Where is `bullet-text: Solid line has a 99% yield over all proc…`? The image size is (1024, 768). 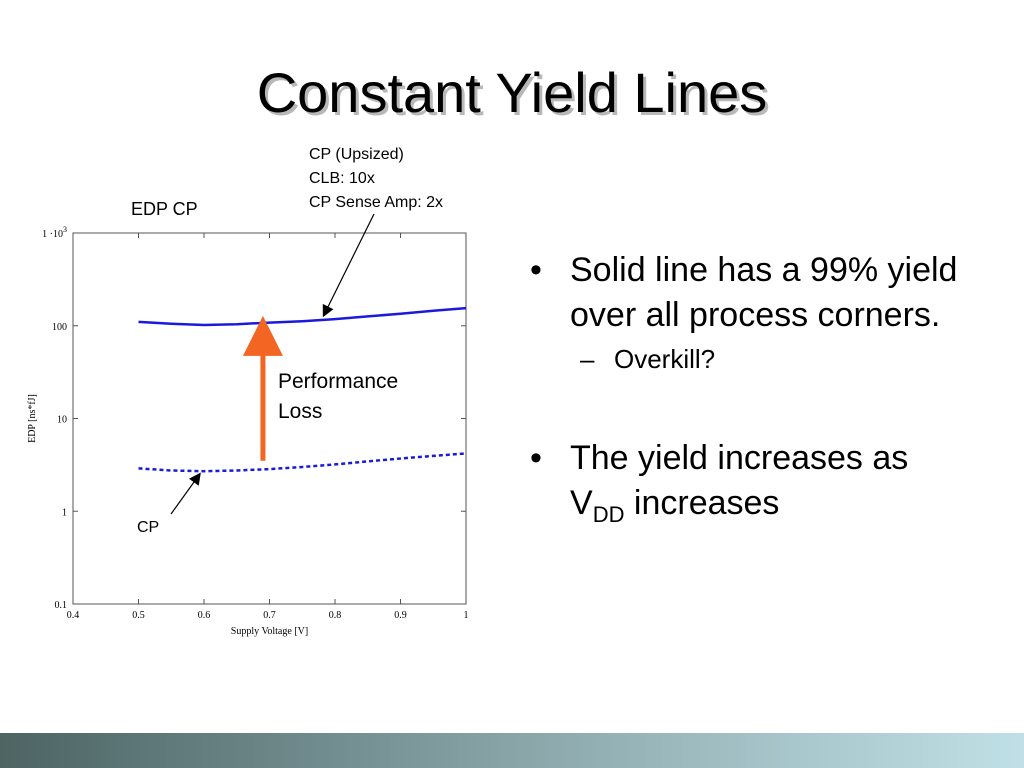 bullet-text: Solid line has a 99% yield over all proc… is located at coordinates (764, 292).